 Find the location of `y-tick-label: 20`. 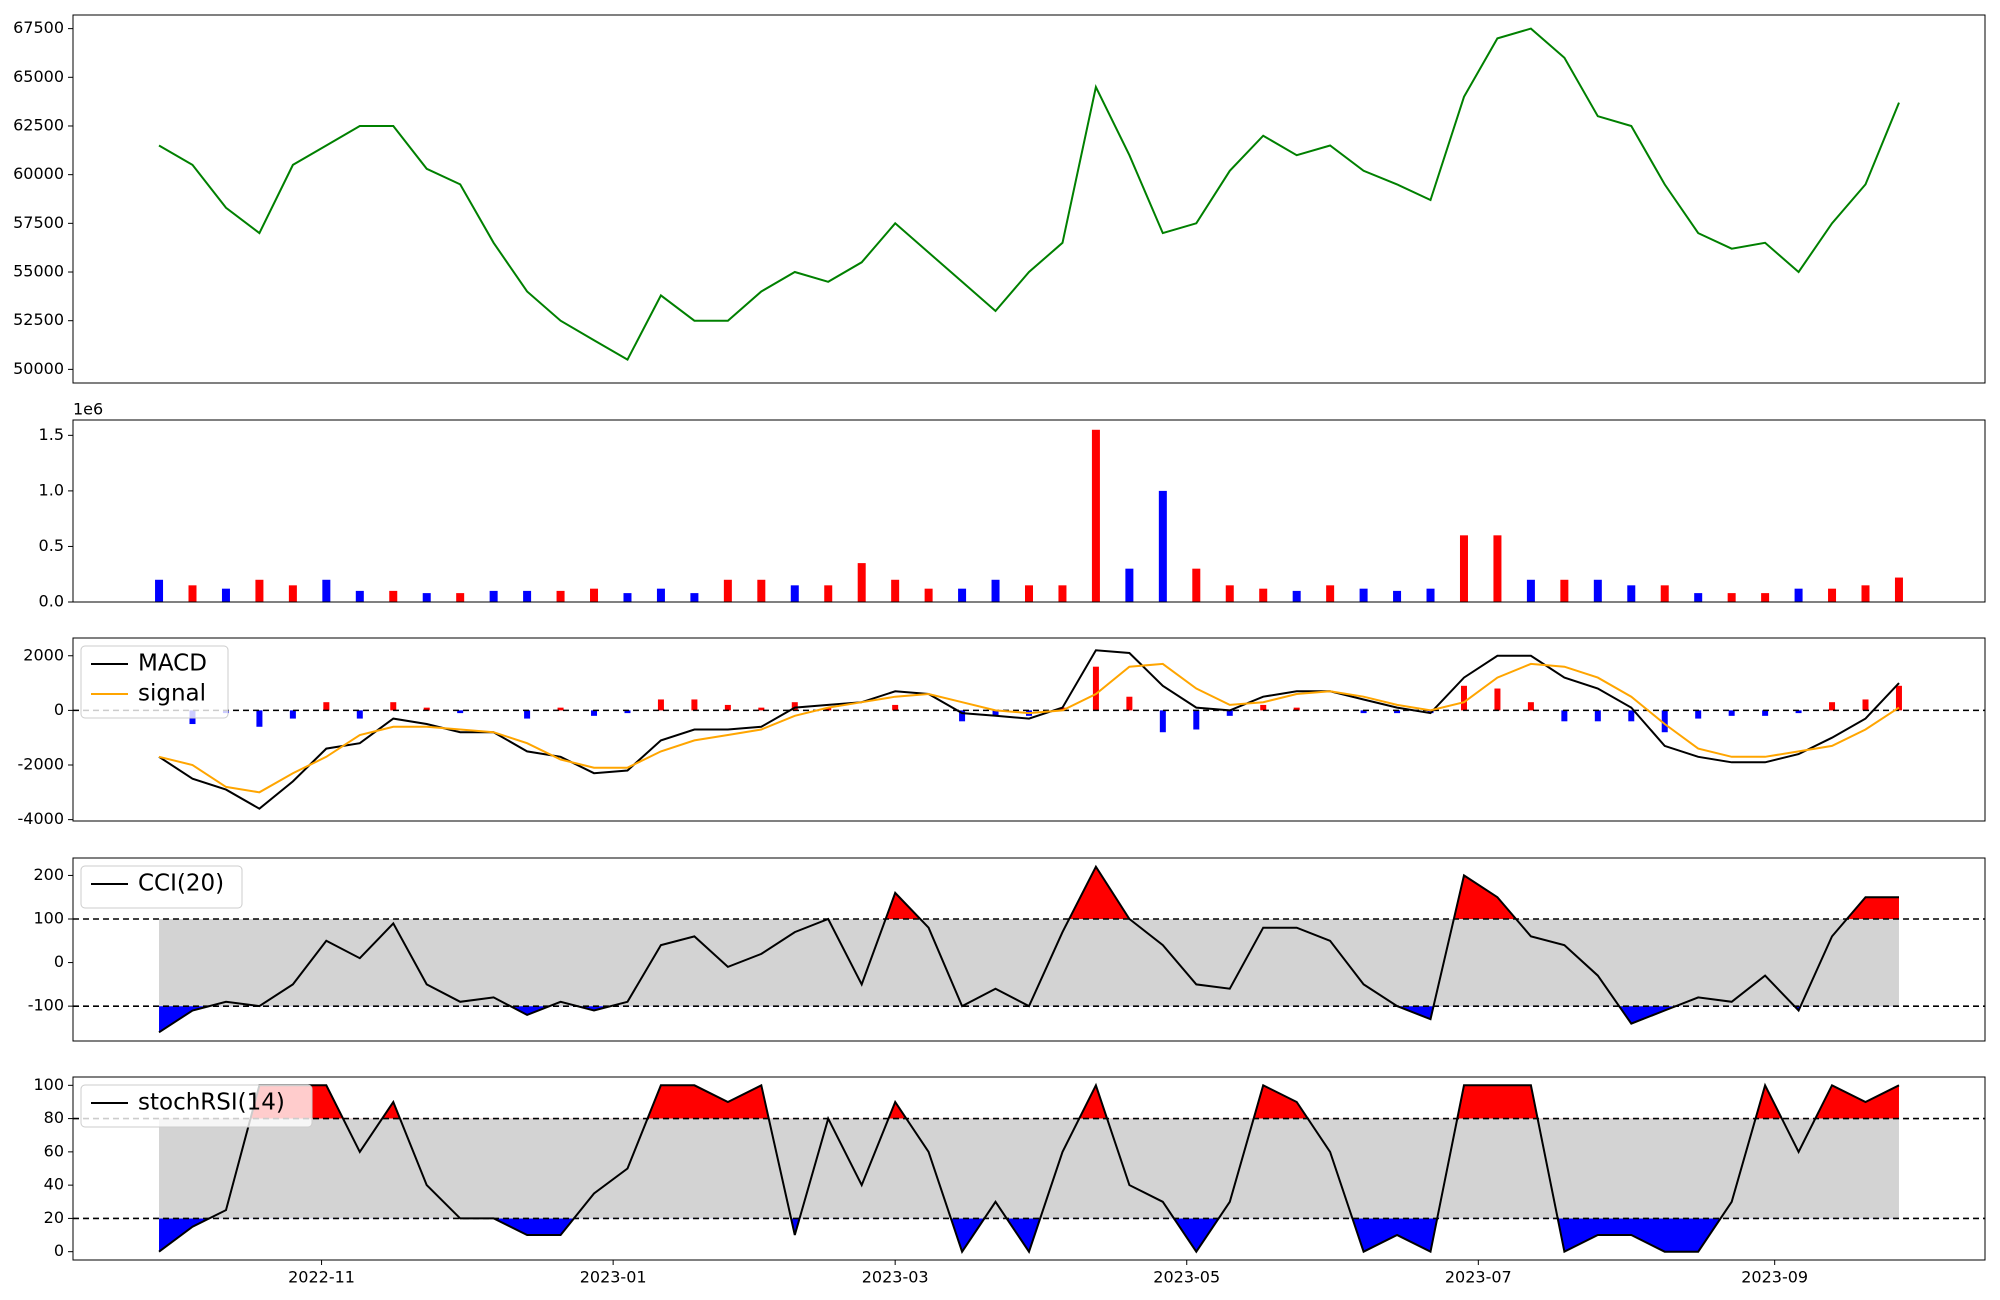

y-tick-label: 20 is located at coordinates (54, 1217).